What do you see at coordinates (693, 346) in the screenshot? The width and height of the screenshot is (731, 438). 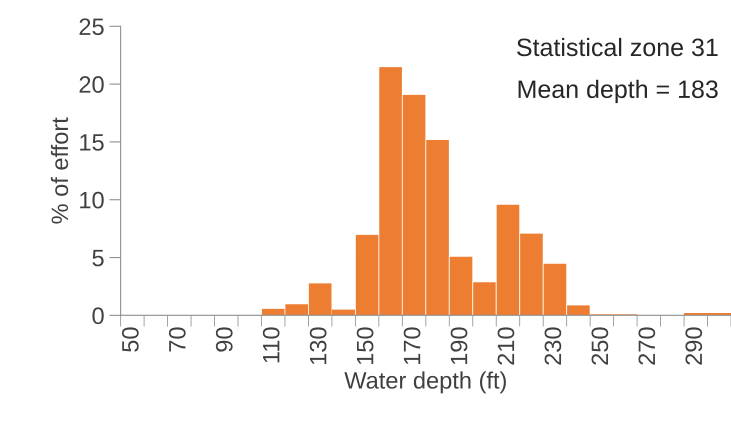 I see `x-tick-label: 290` at bounding box center [693, 346].